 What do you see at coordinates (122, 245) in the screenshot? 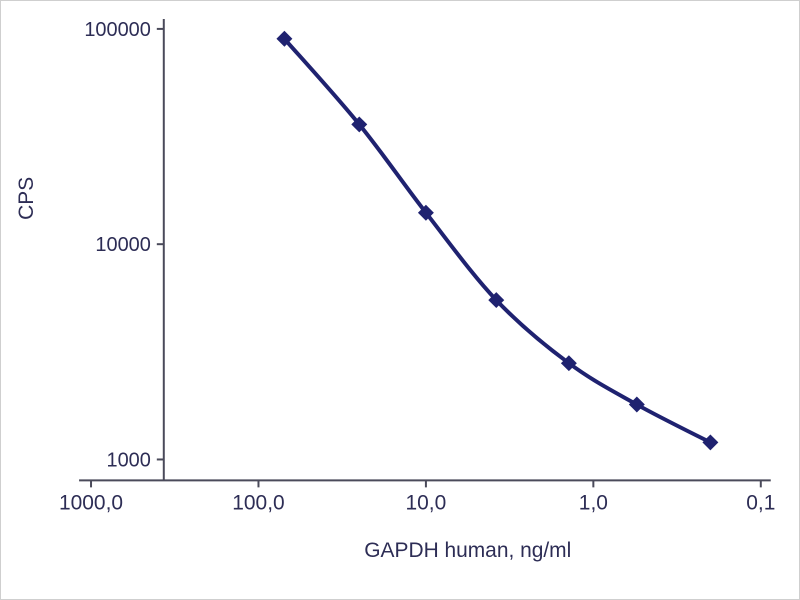
I see `y-tick-label: 10000` at bounding box center [122, 245].